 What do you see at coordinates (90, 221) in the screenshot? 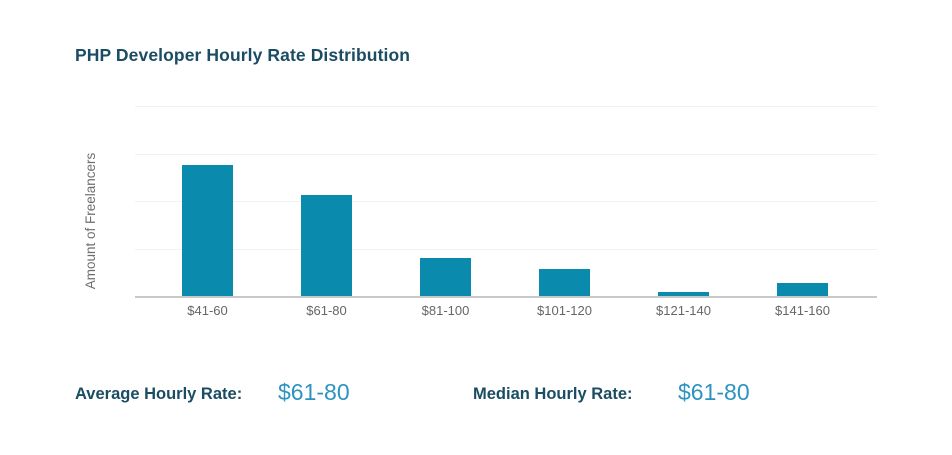
I see `y-axis-label: Amount of Freelancers` at bounding box center [90, 221].